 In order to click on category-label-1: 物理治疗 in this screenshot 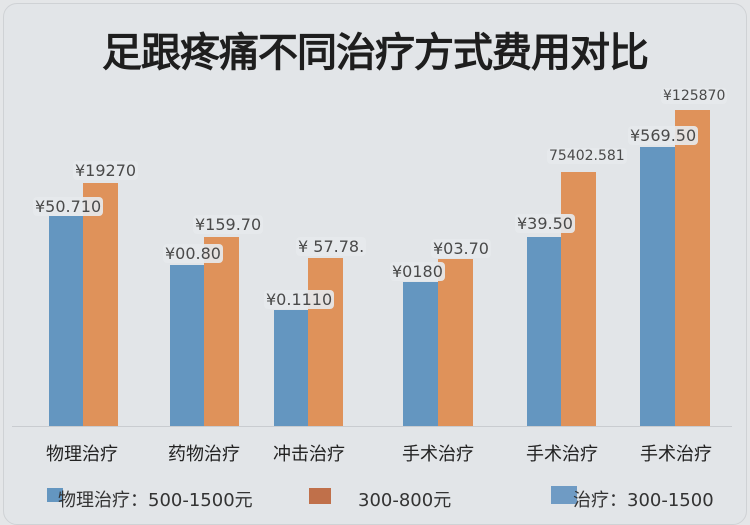, I will do `click(82, 454)`.